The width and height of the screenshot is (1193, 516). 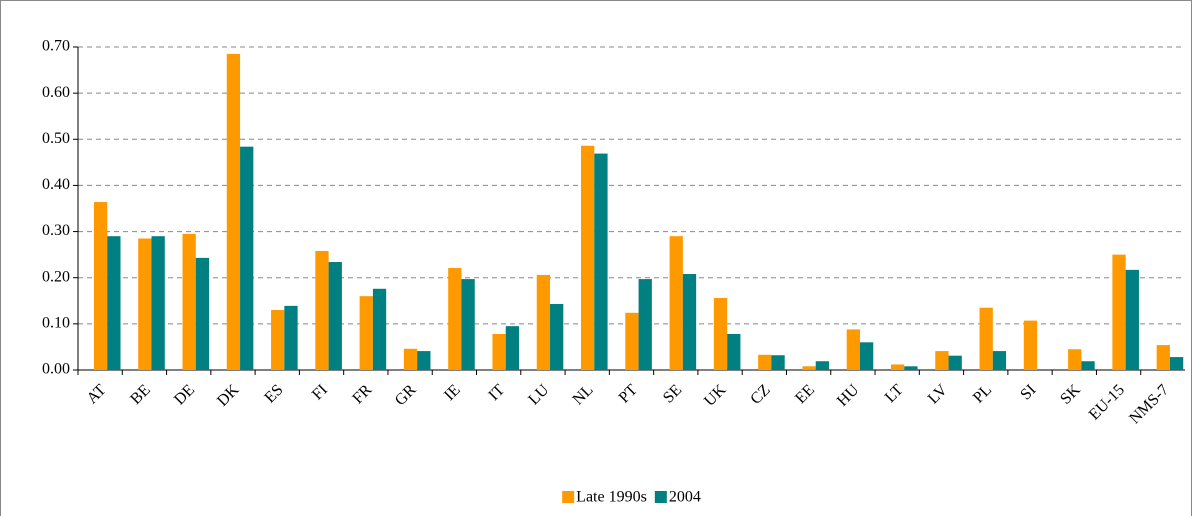 I want to click on y-tick-label: 0.30, so click(x=56, y=230).